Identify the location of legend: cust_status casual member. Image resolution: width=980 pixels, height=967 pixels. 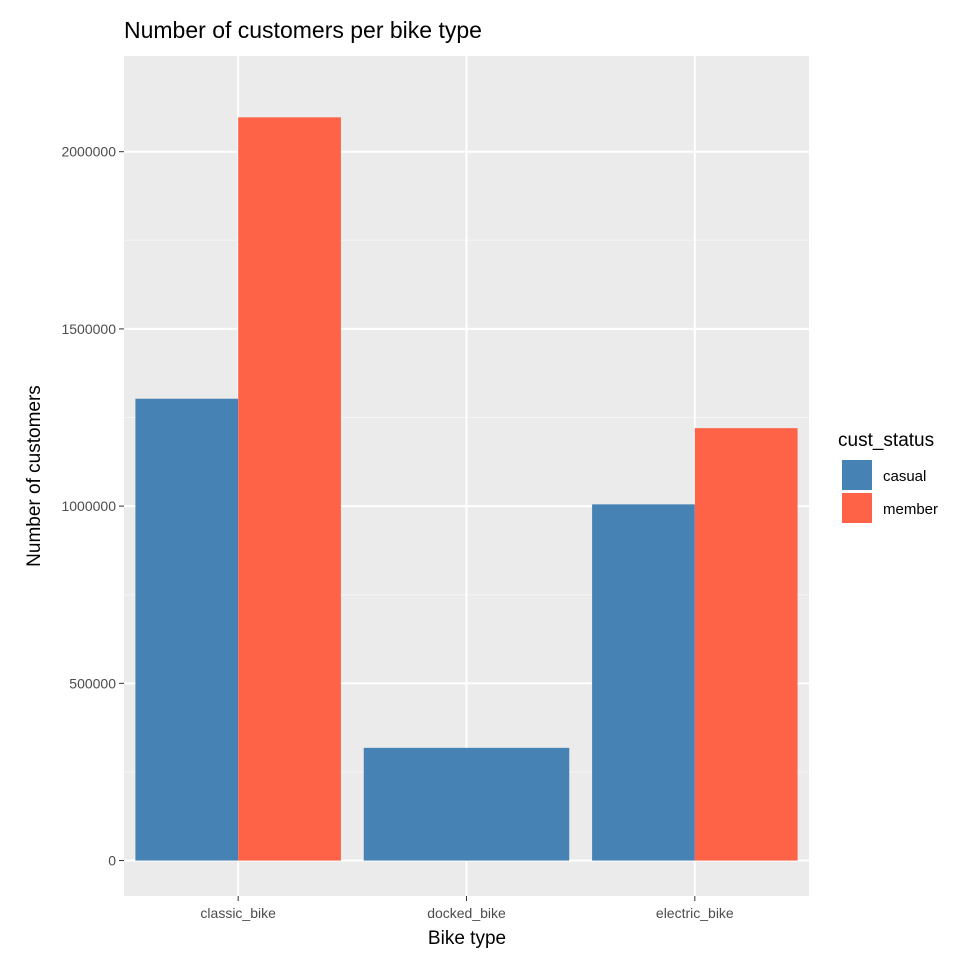
(888, 476).